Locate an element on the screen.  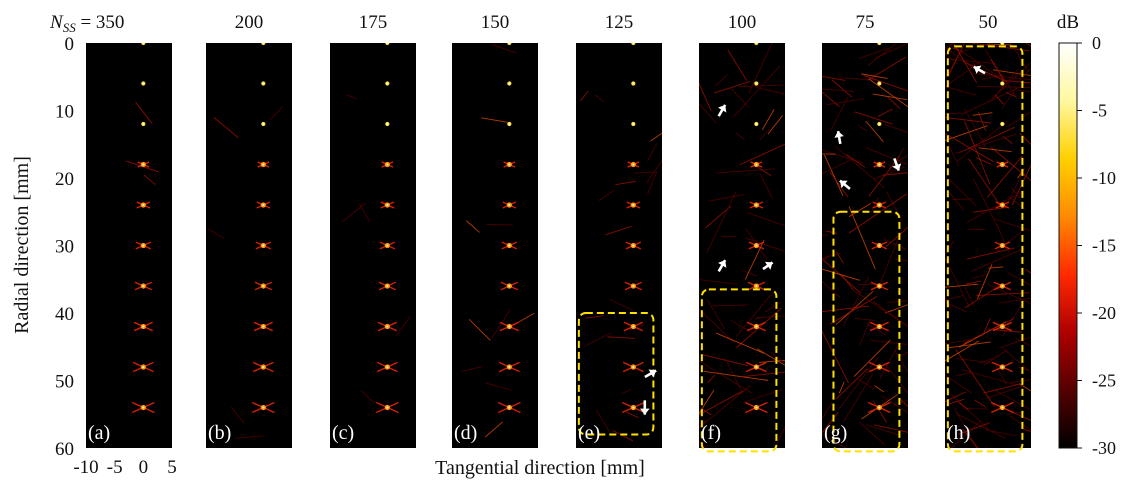
colorbar-ticks: 0 -5 -10 -15 -20 -25 -30 is located at coordinates (1096, 245).